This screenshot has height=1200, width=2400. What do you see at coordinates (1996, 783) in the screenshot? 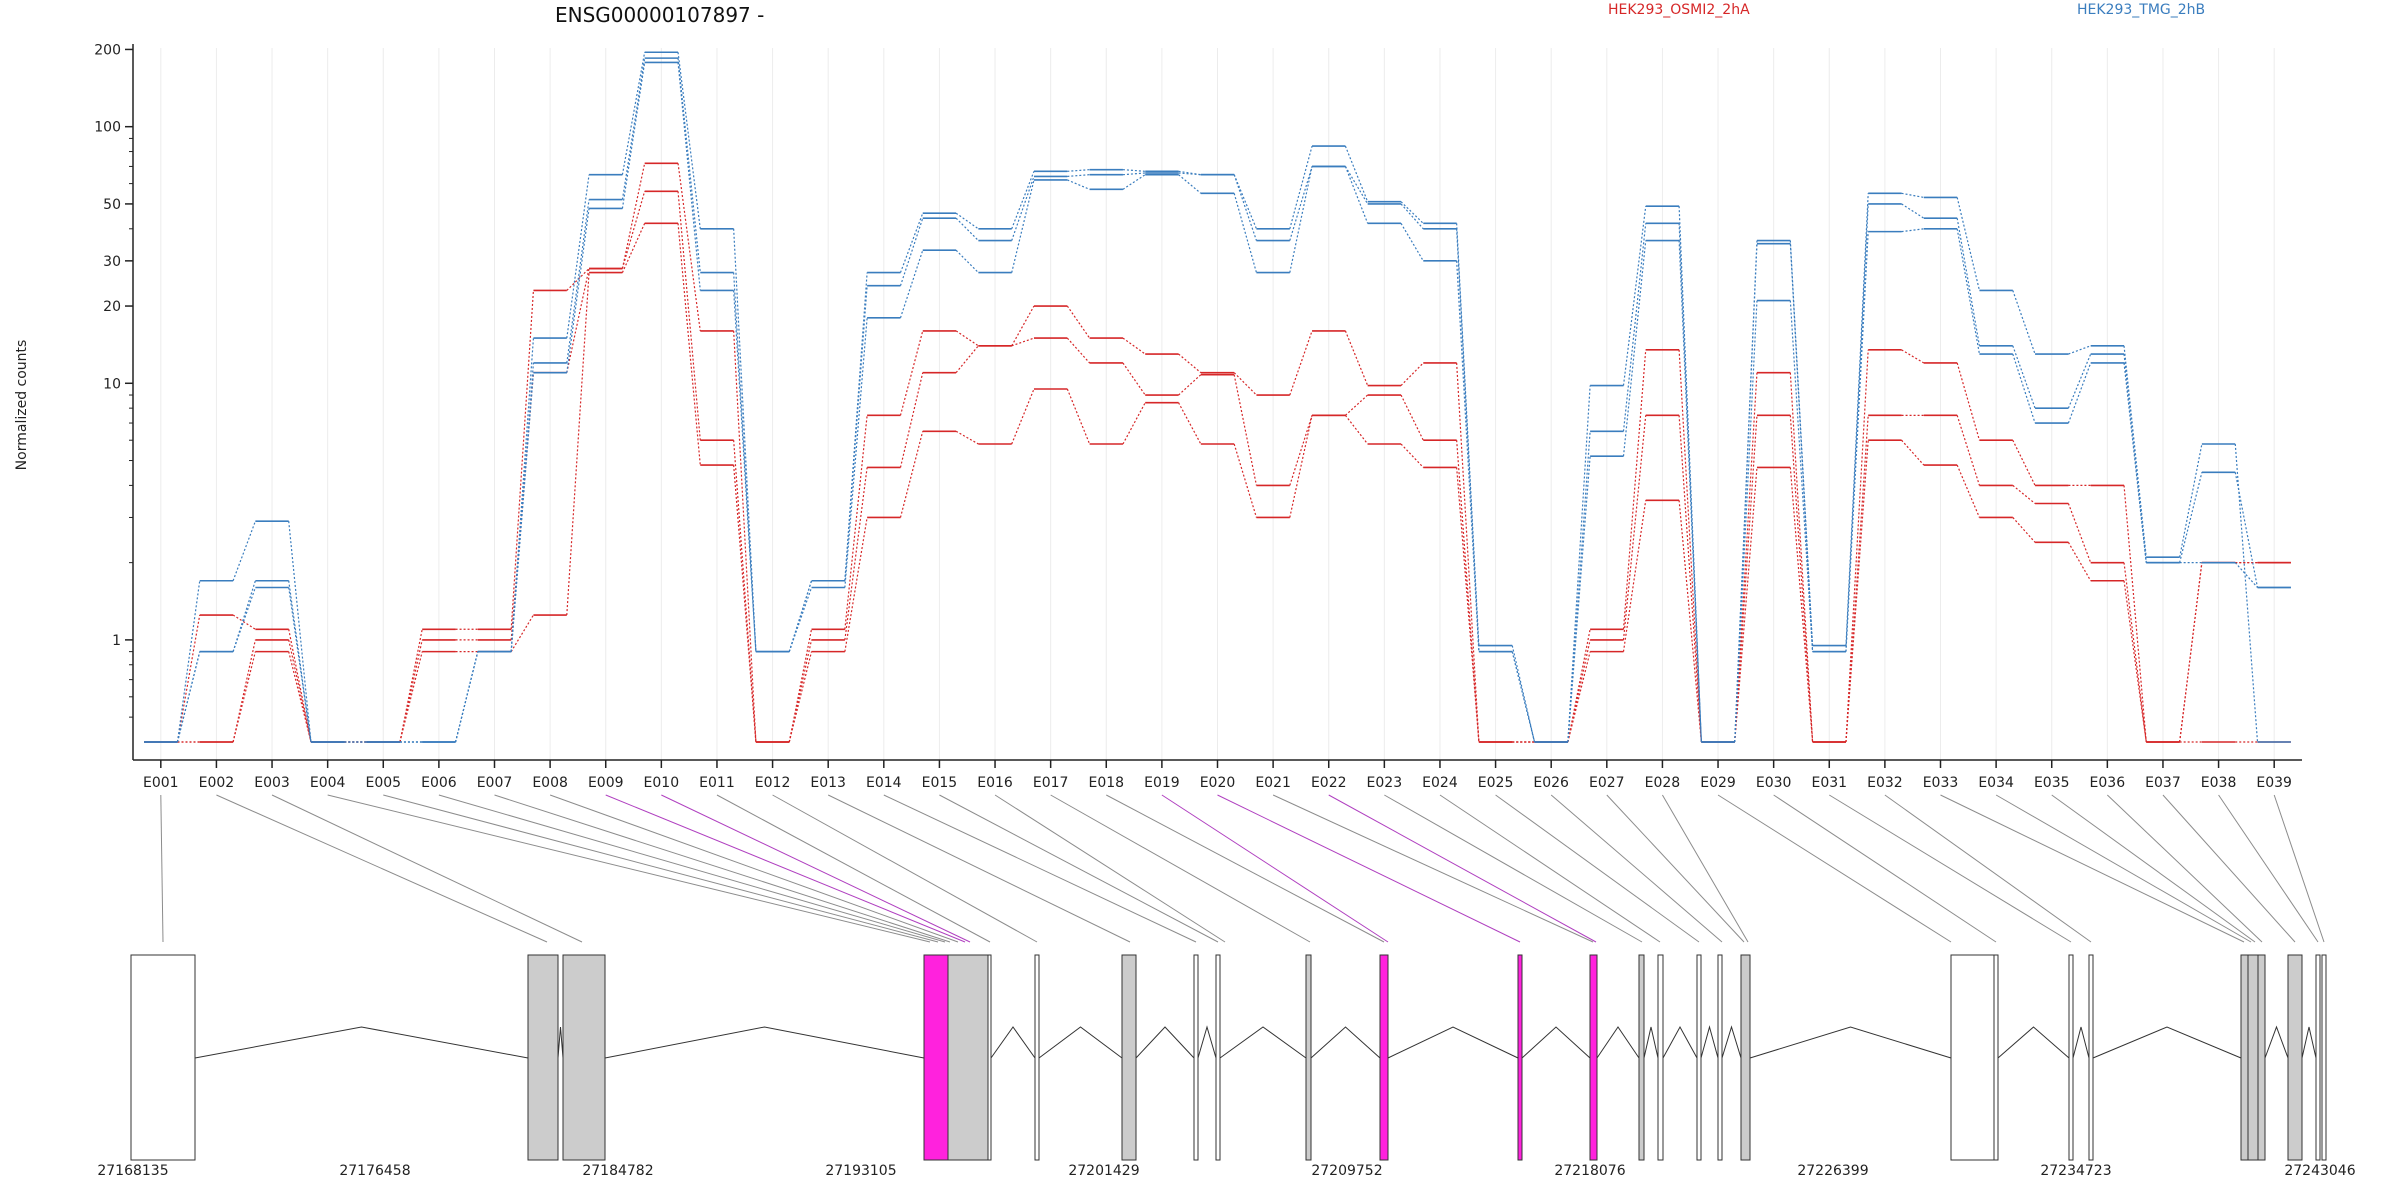
I see `x-tick-label-e034: E034` at bounding box center [1996, 783].